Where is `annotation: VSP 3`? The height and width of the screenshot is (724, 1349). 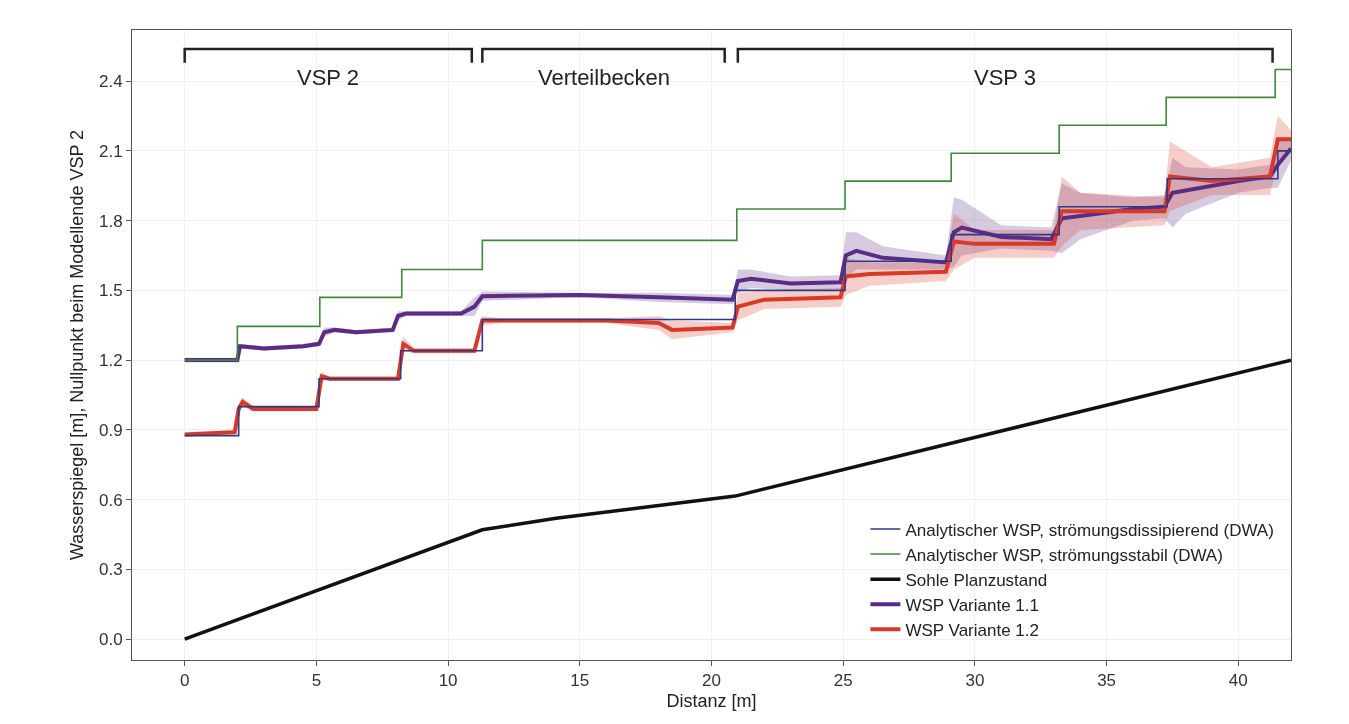 annotation: VSP 3 is located at coordinates (1005, 77).